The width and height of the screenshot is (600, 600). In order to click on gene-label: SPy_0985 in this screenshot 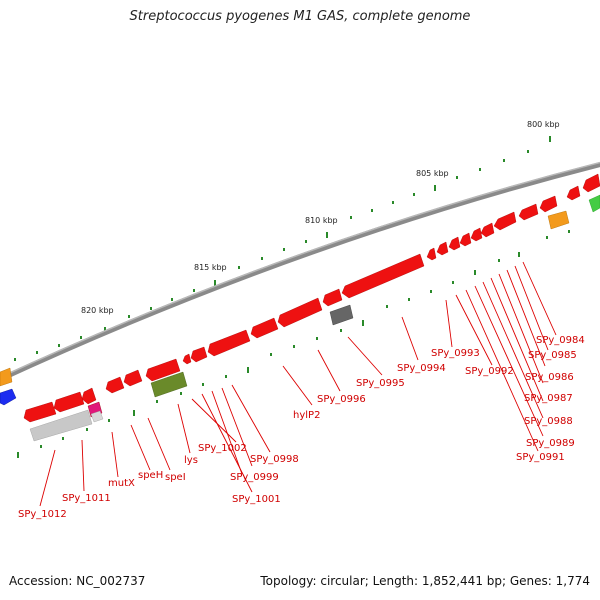, I will do `click(552, 355)`.